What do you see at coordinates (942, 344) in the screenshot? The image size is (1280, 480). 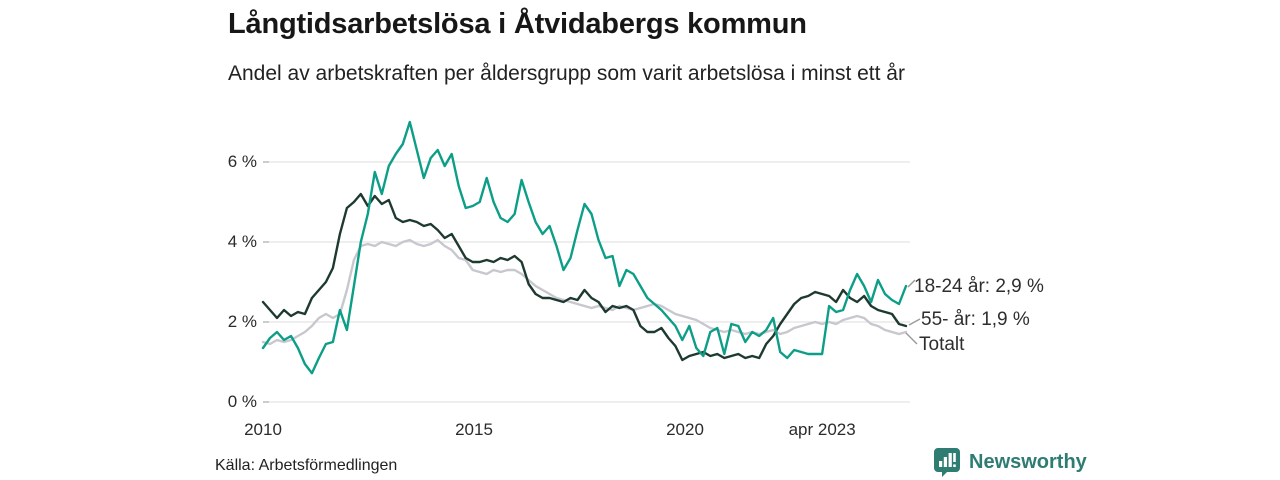 I see `series-label-totalt: Totalt` at bounding box center [942, 344].